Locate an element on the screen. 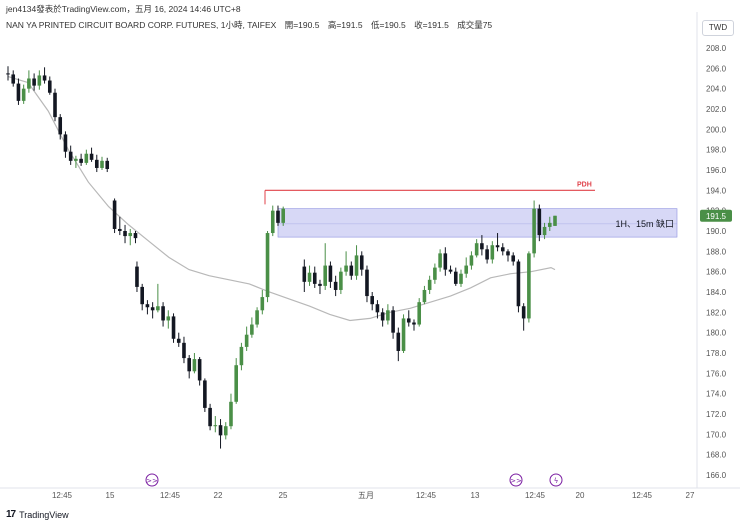 This screenshot has height=524, width=740. legend-open: 開=190.5 is located at coordinates (302, 25).